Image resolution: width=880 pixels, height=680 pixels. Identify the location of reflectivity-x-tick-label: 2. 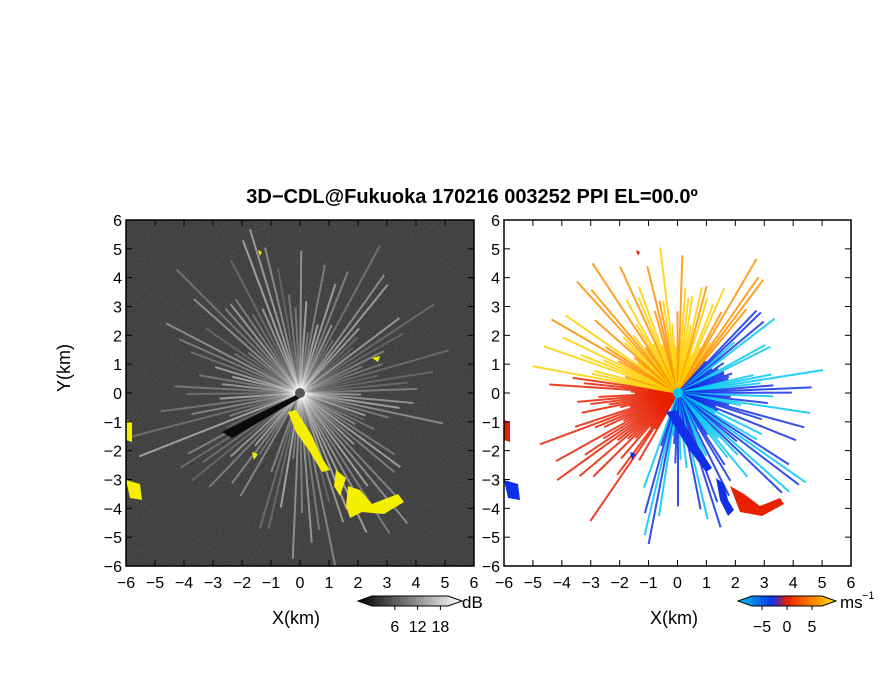
(358, 583).